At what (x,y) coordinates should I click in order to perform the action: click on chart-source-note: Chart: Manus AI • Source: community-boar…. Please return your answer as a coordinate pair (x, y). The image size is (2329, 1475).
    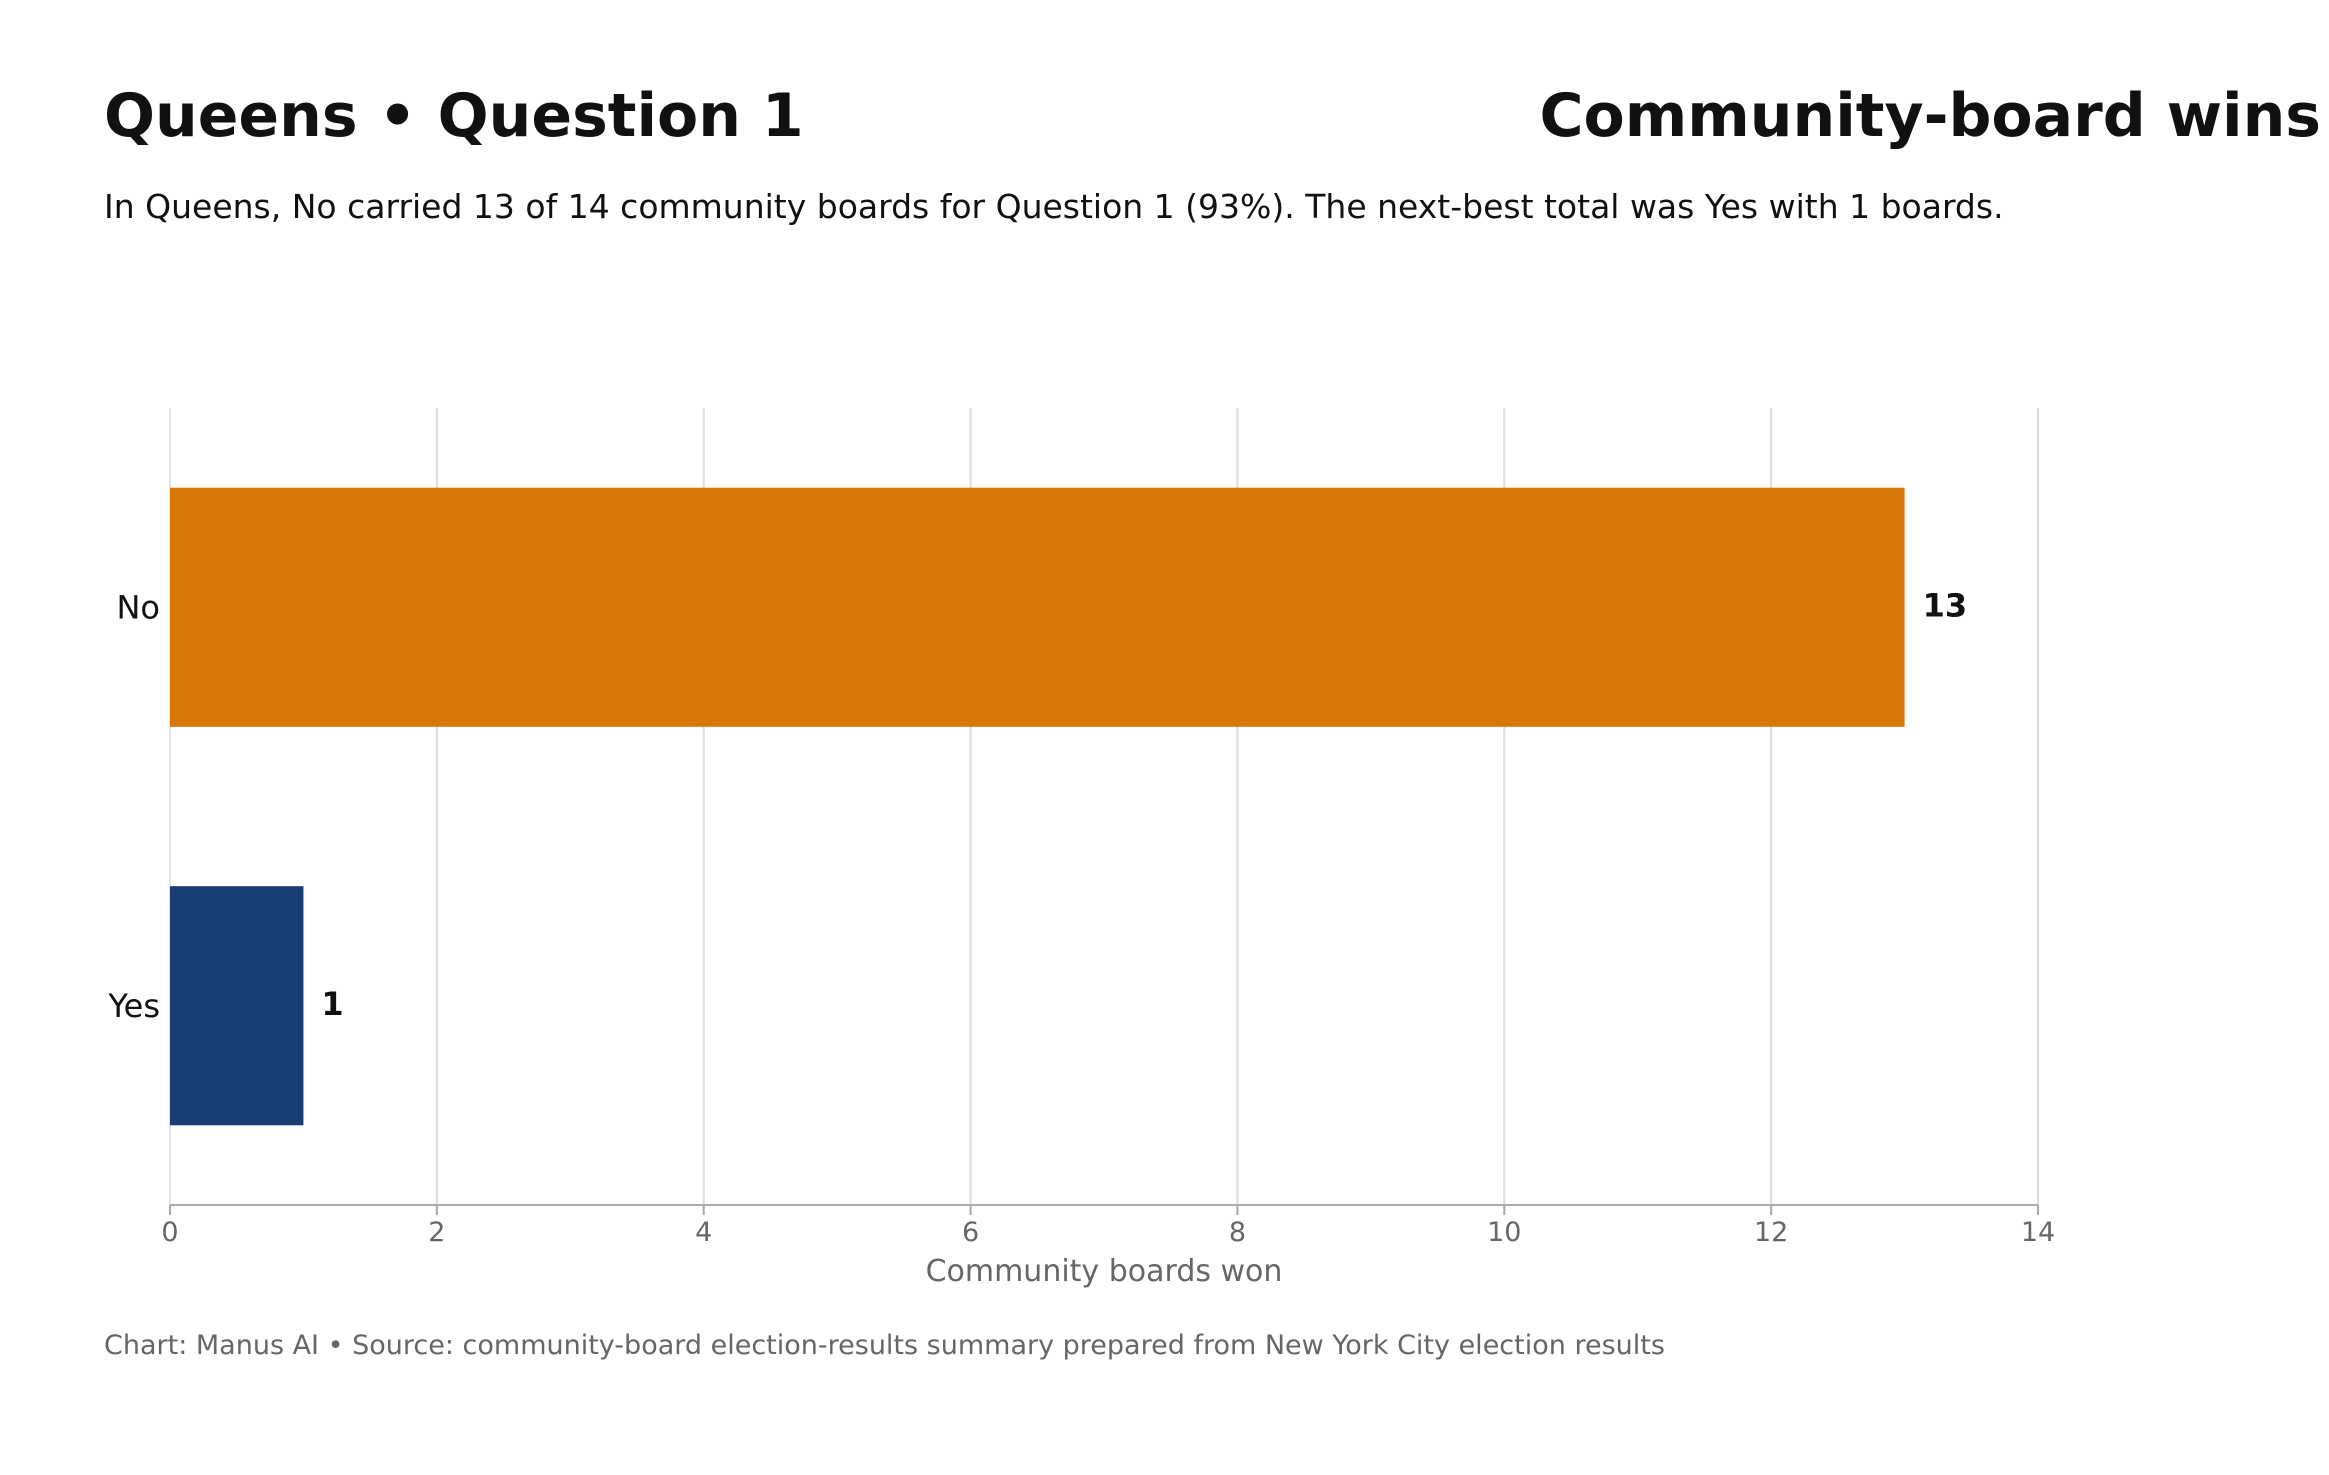
    Looking at the image, I should click on (884, 1345).